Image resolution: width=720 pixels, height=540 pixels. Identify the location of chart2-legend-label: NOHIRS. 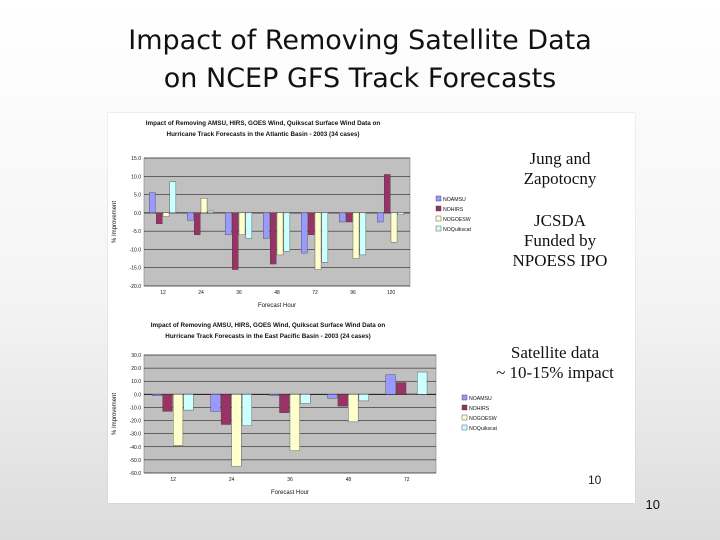
(479, 409).